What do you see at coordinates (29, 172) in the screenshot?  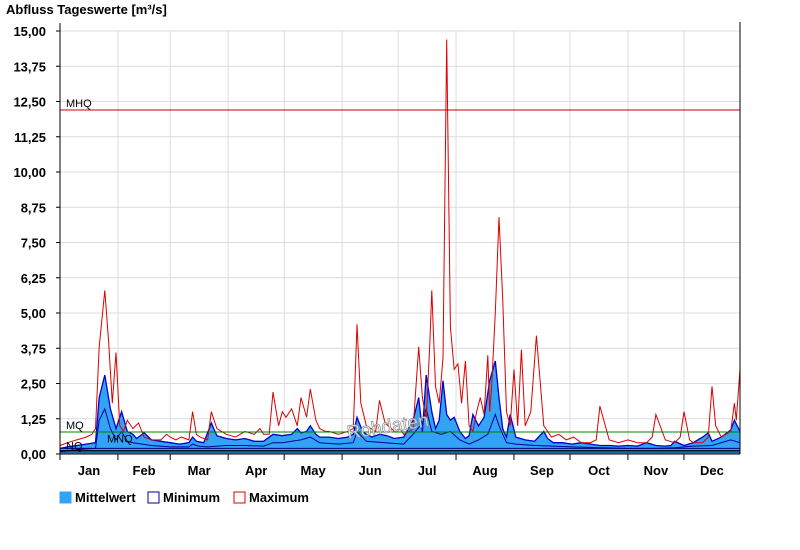 I see `y-tick-label: 10,00` at bounding box center [29, 172].